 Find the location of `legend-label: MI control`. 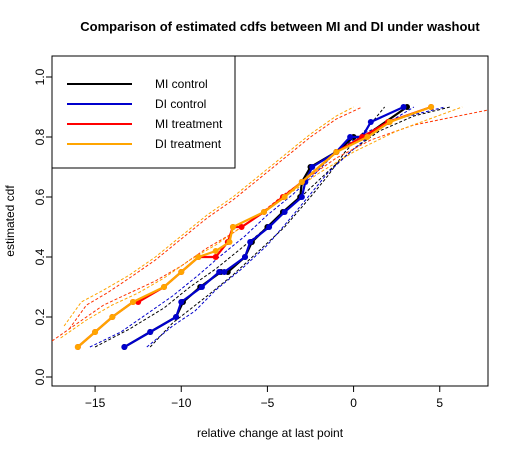

legend-label: MI control is located at coordinates (181, 84).